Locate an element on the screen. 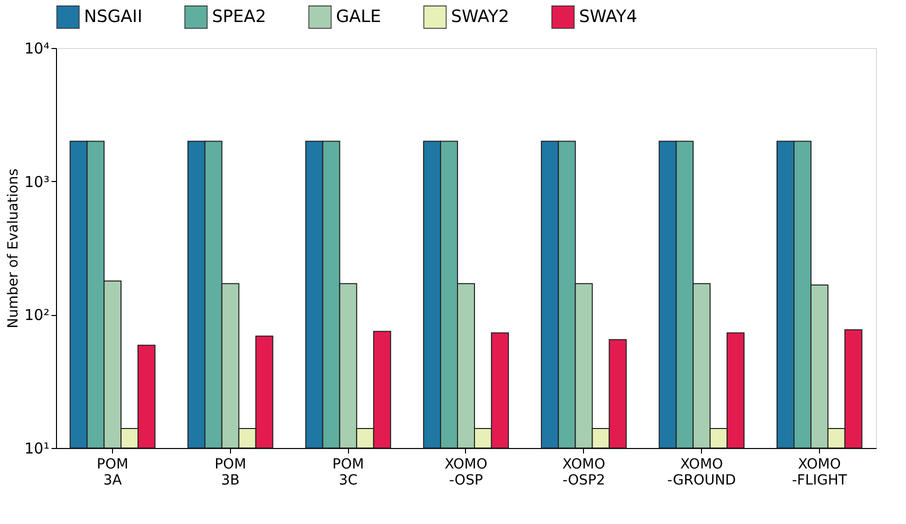  x-tick-label: XOMO -OSP2 is located at coordinates (584, 472).